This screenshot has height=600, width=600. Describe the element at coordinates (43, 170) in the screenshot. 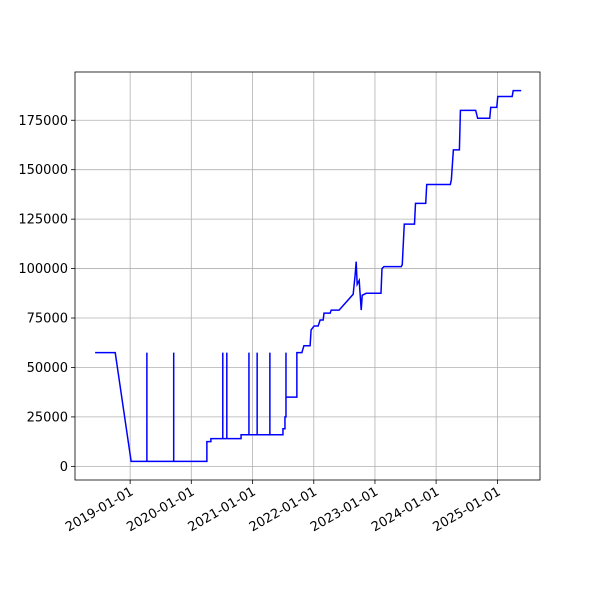

I see `y-tick-label: 150000` at that location.